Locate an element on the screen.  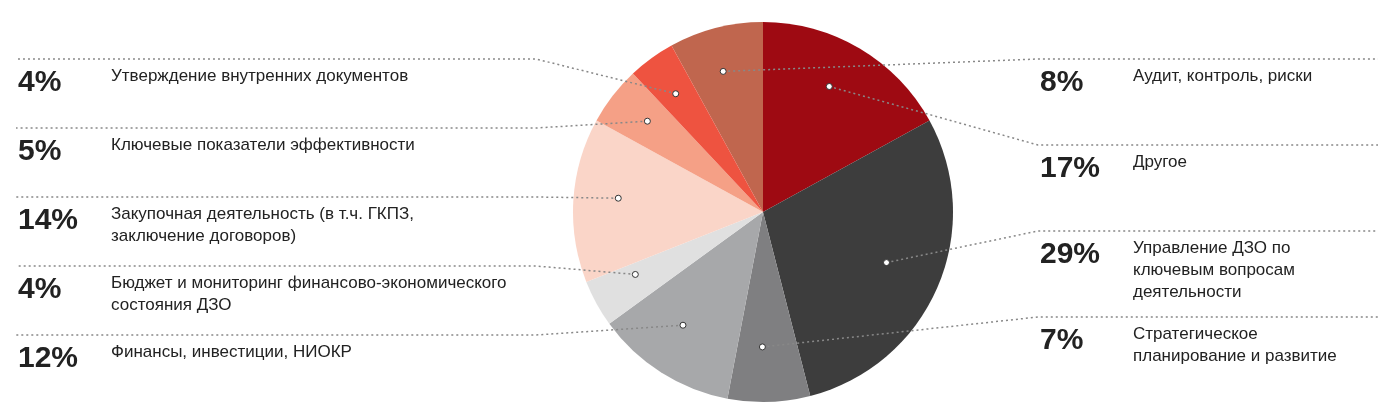
slice-label: Управление ДЗО по ключевым вопросам деятельности is located at coordinates (1216, 269).